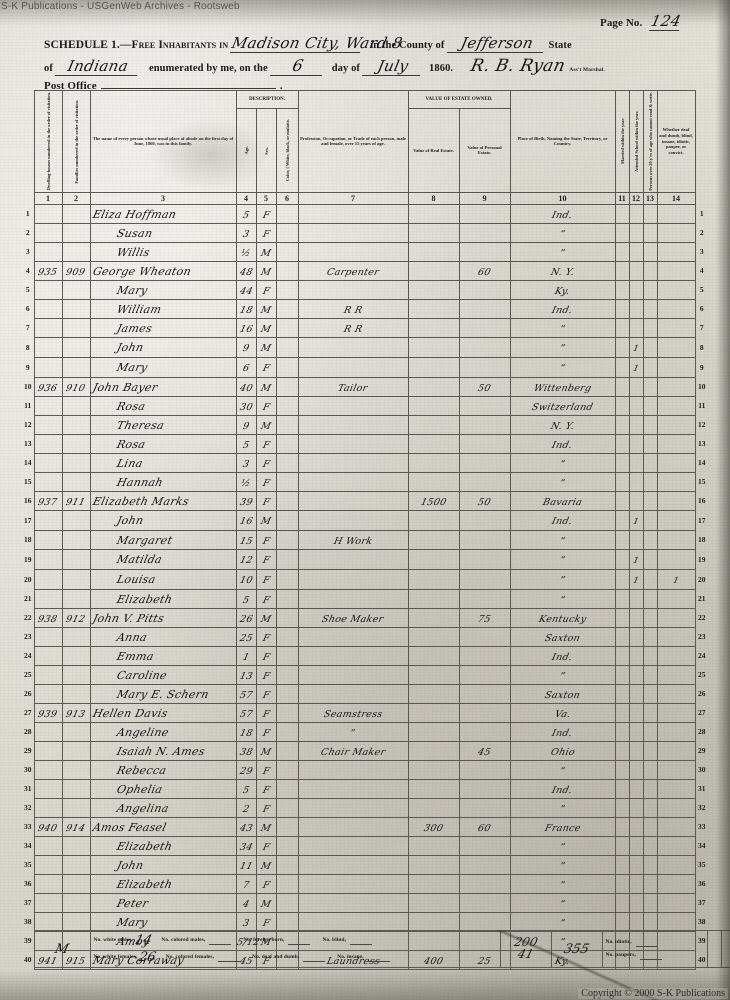 The height and width of the screenshot is (1000, 730). Describe the element at coordinates (365, 520) in the screenshot. I see `table-row: 17 John 16 M Ind. 1 17` at that location.